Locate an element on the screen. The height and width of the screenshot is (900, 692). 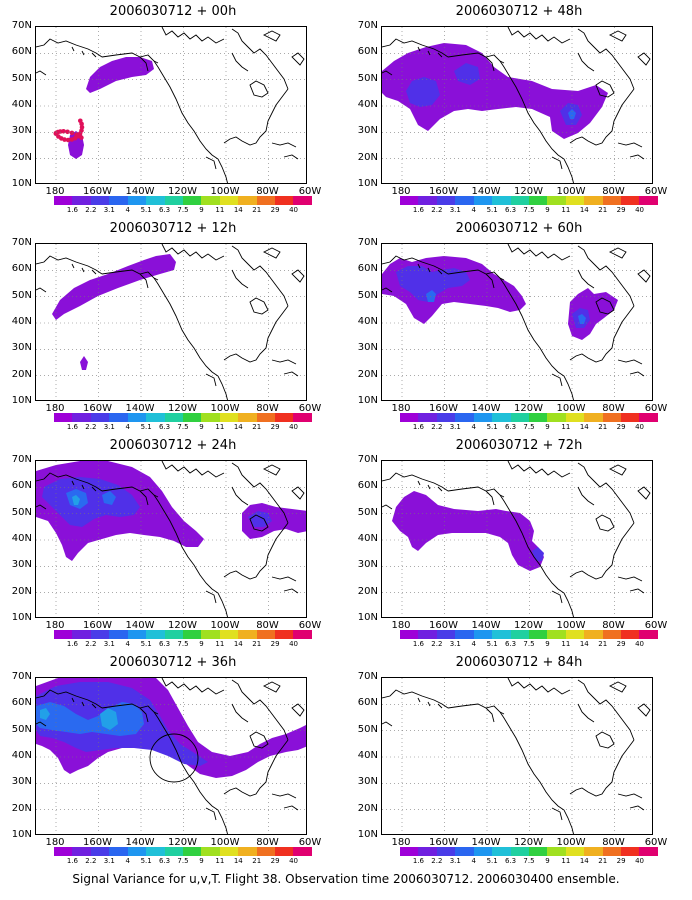
colorbar-label: 7.5 is located at coordinates (183, 210).